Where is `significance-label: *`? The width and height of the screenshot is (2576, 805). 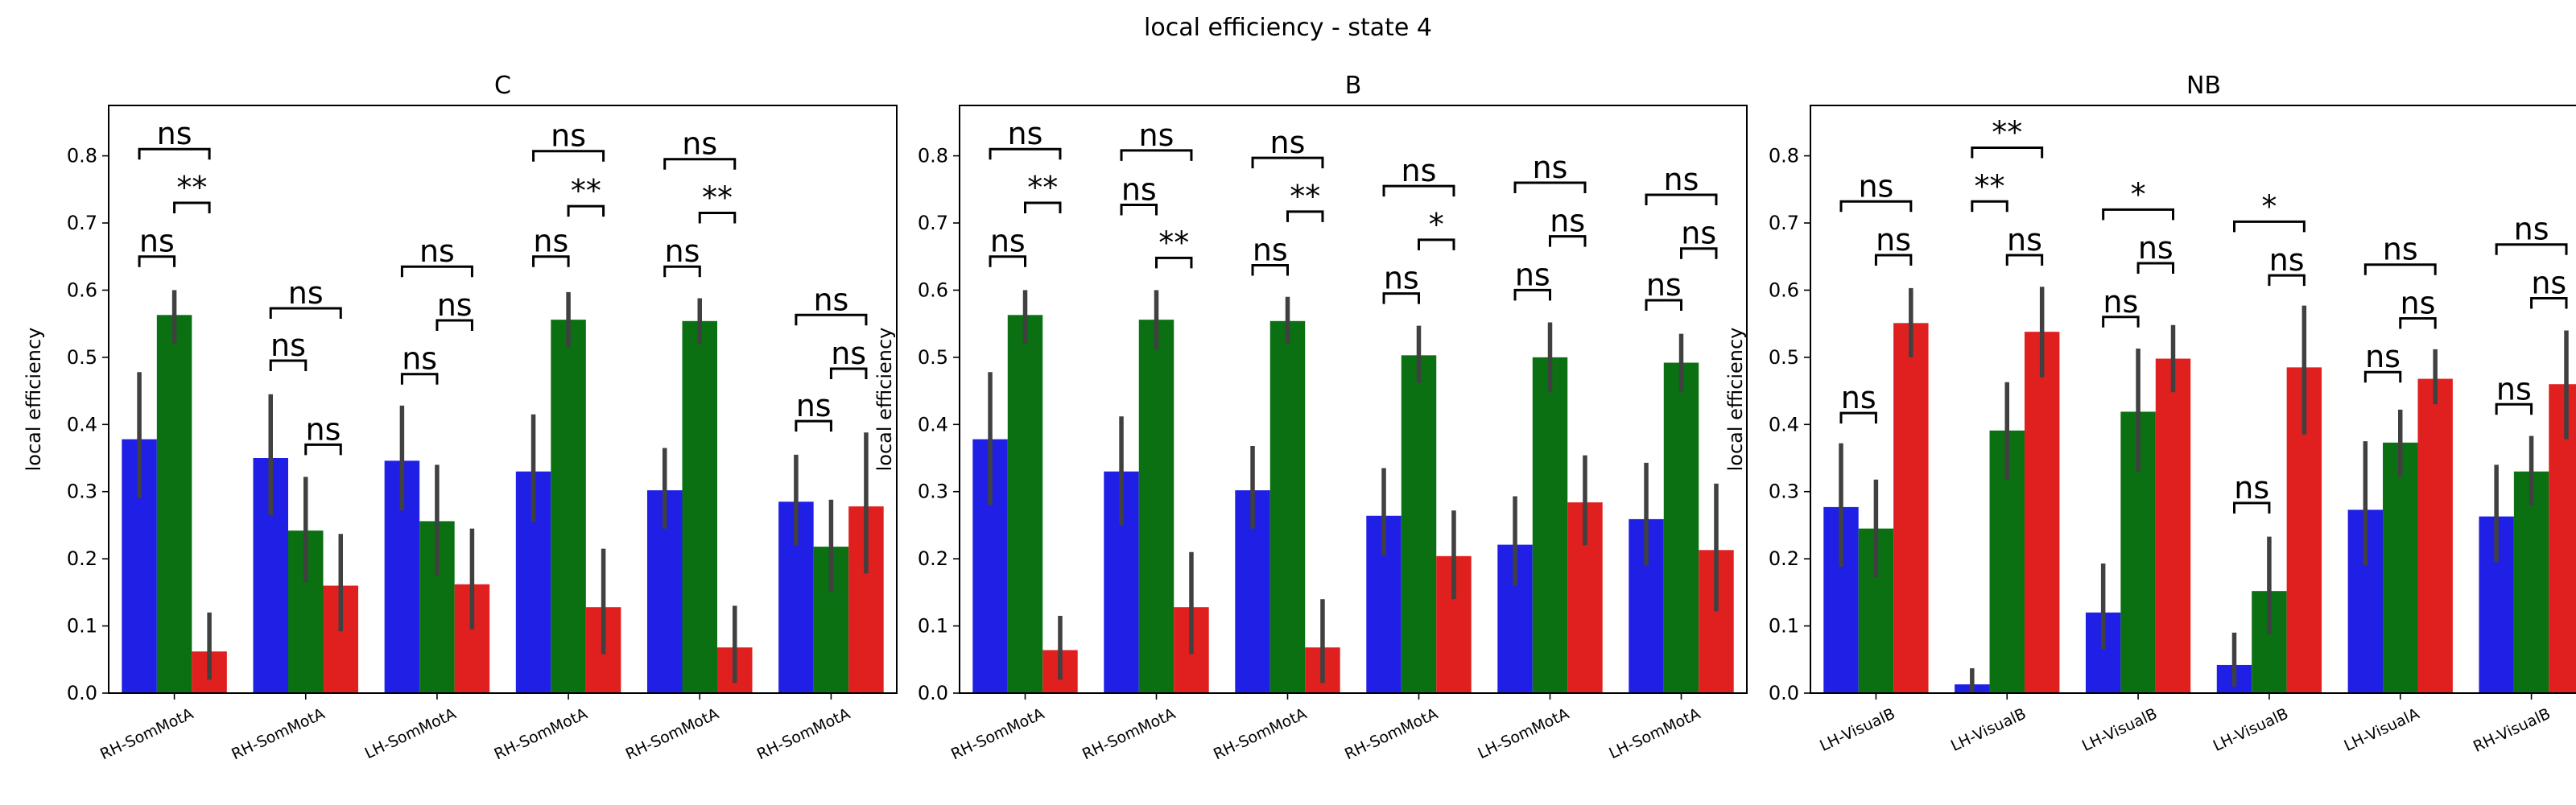
significance-label: * is located at coordinates (2269, 206).